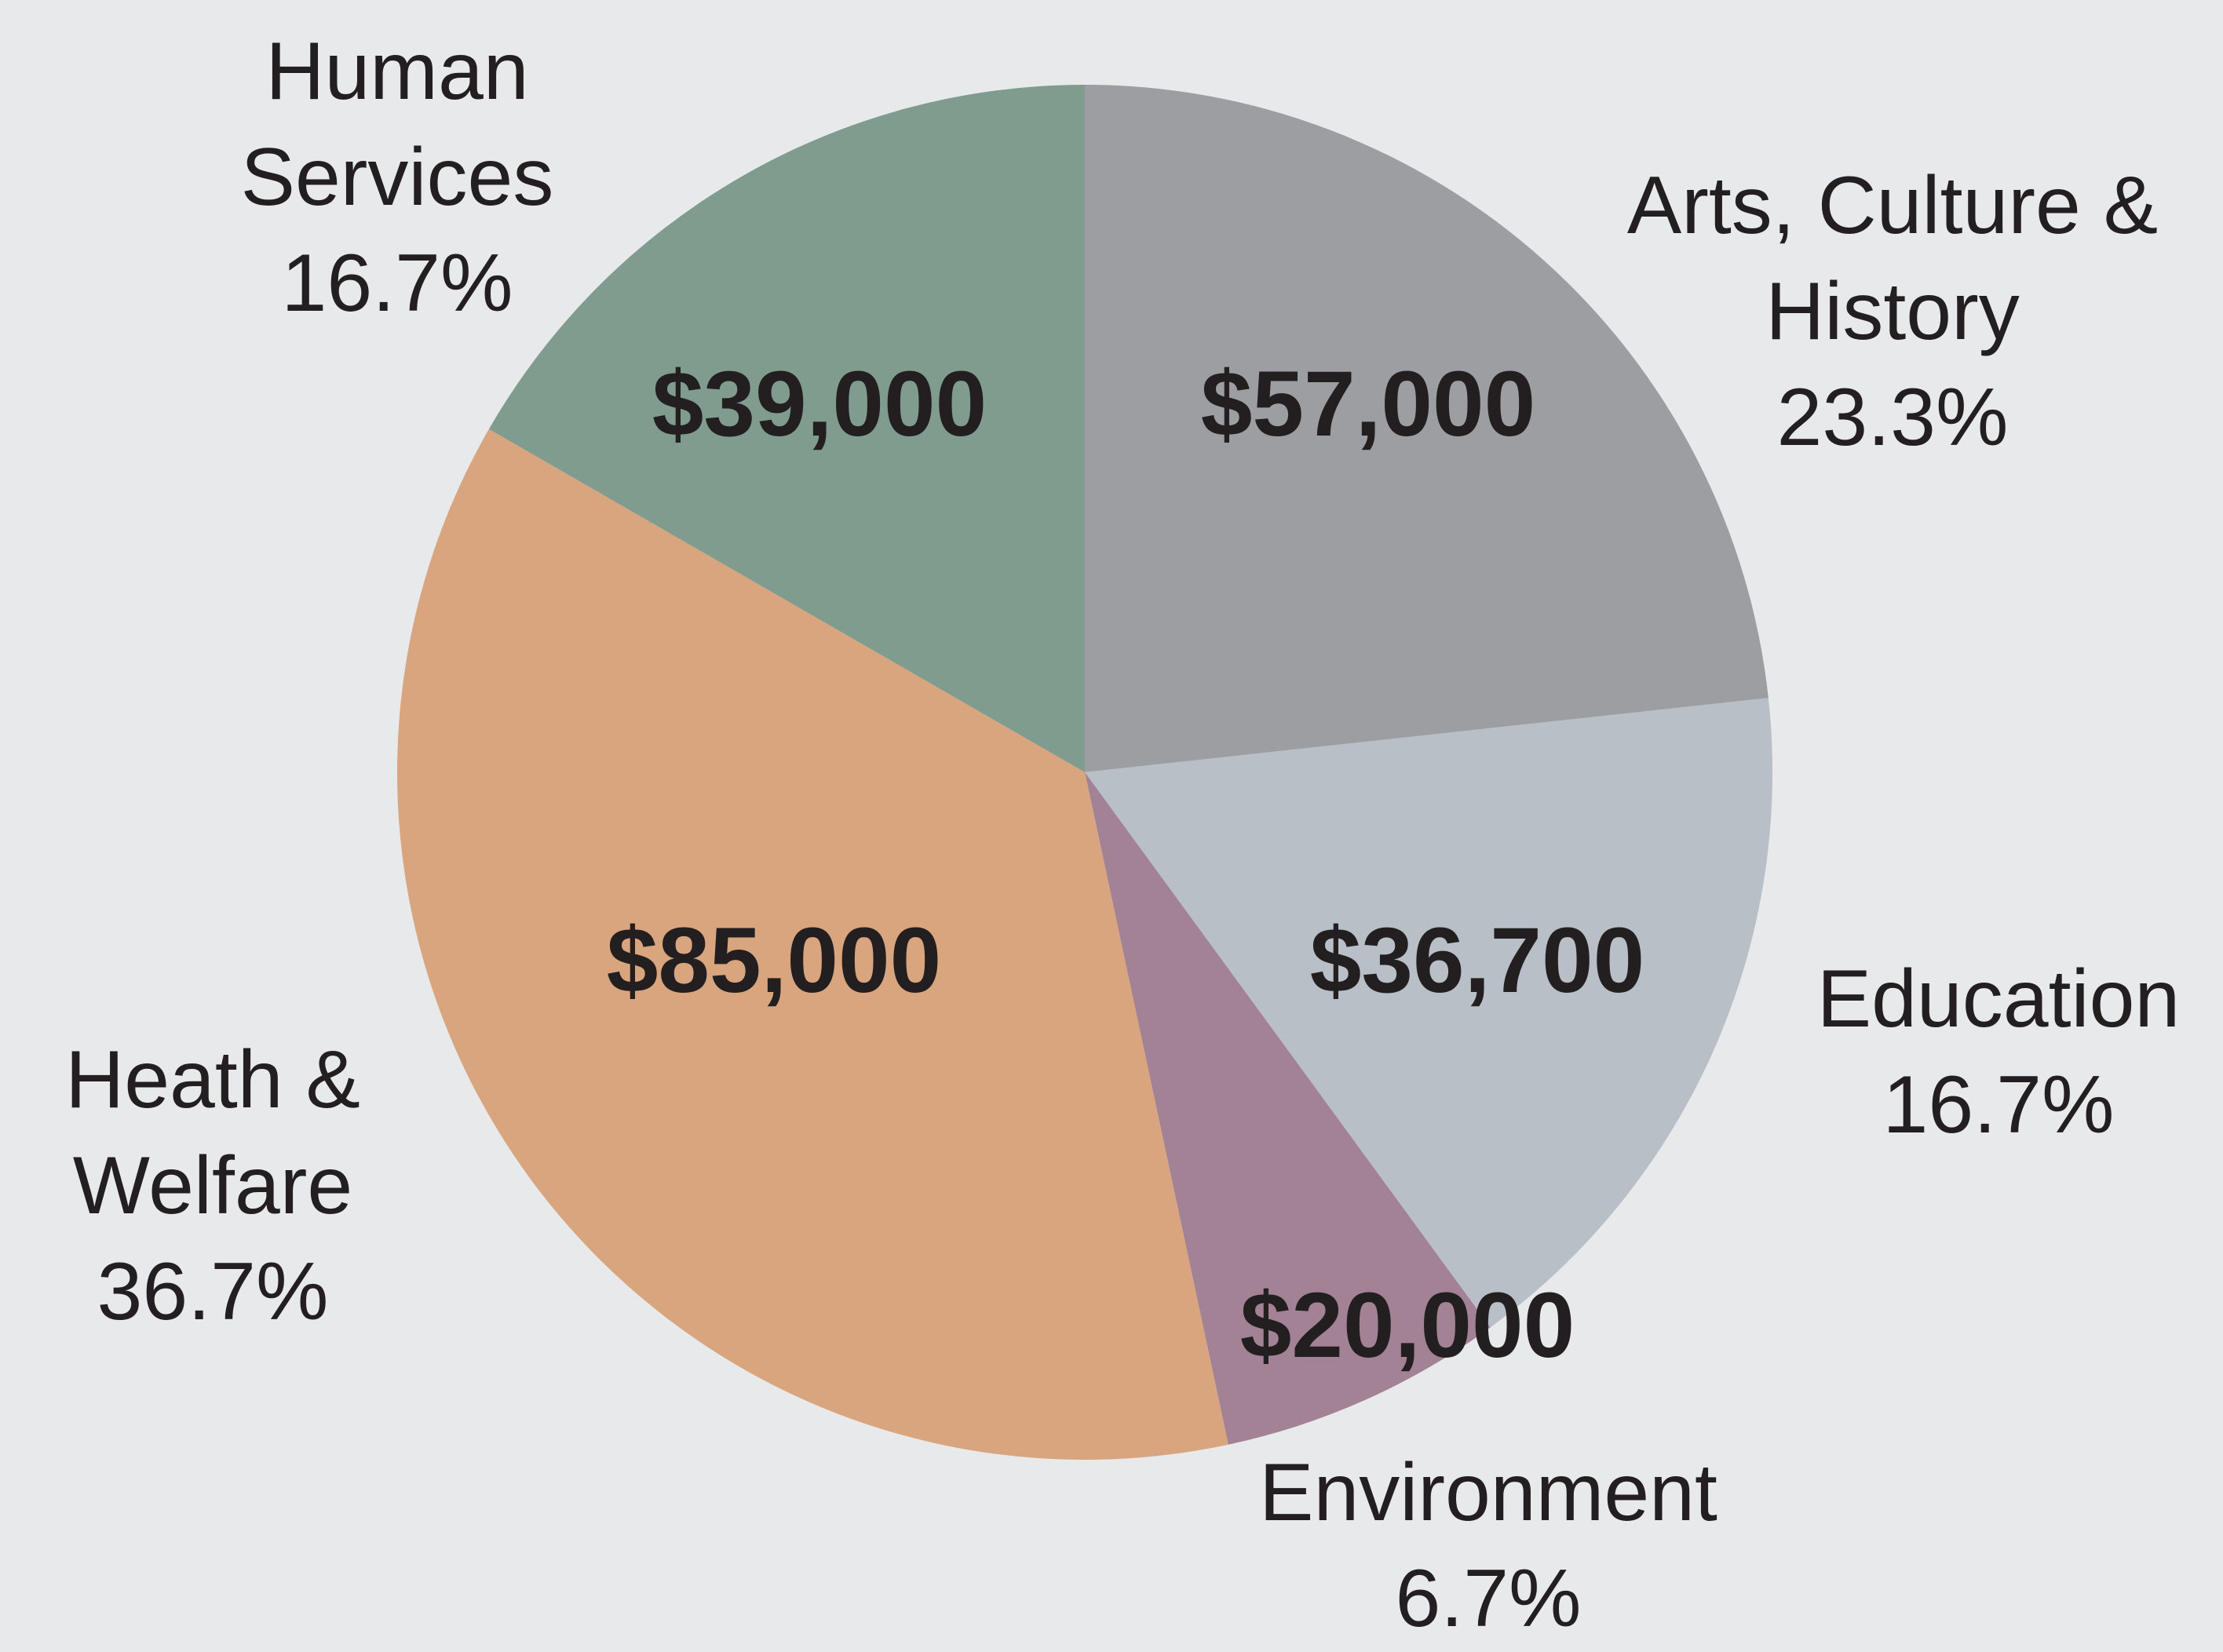 Image resolution: width=2223 pixels, height=1652 pixels. Describe the element at coordinates (774, 960) in the screenshot. I see `amount-label: $85,000` at that location.